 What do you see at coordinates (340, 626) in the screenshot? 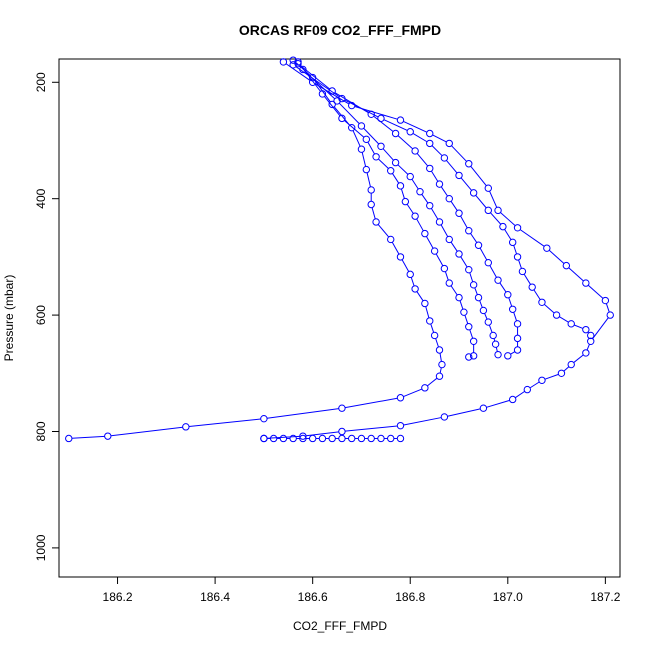
I see `x-axis-label: CO2_FFF_FMPD` at bounding box center [340, 626].